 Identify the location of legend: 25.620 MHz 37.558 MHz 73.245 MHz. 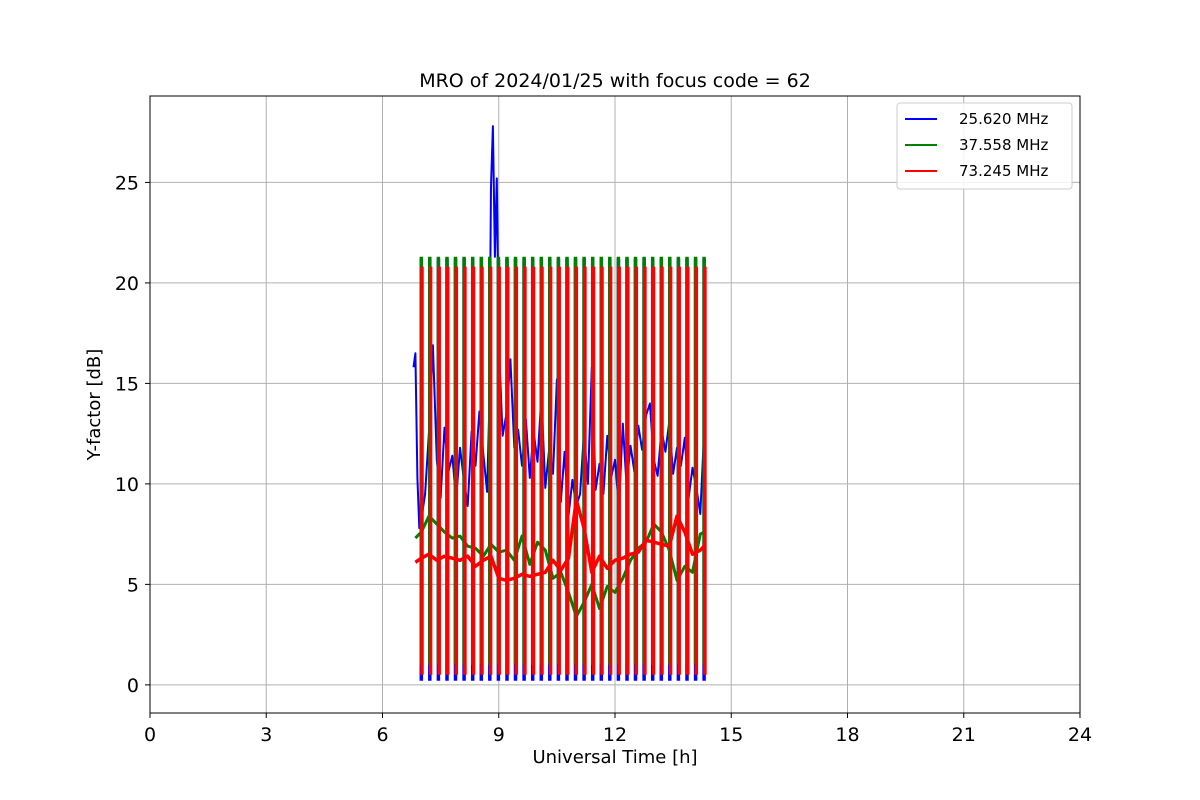
(984, 146).